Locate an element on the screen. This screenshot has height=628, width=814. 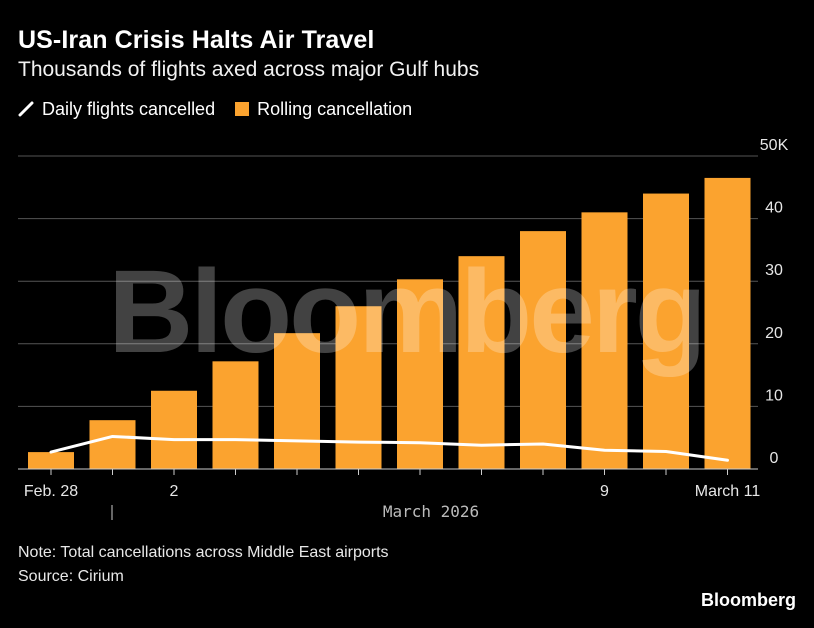
y-axis-ticks: 0 10 20 30 40 50K is located at coordinates (774, 302).